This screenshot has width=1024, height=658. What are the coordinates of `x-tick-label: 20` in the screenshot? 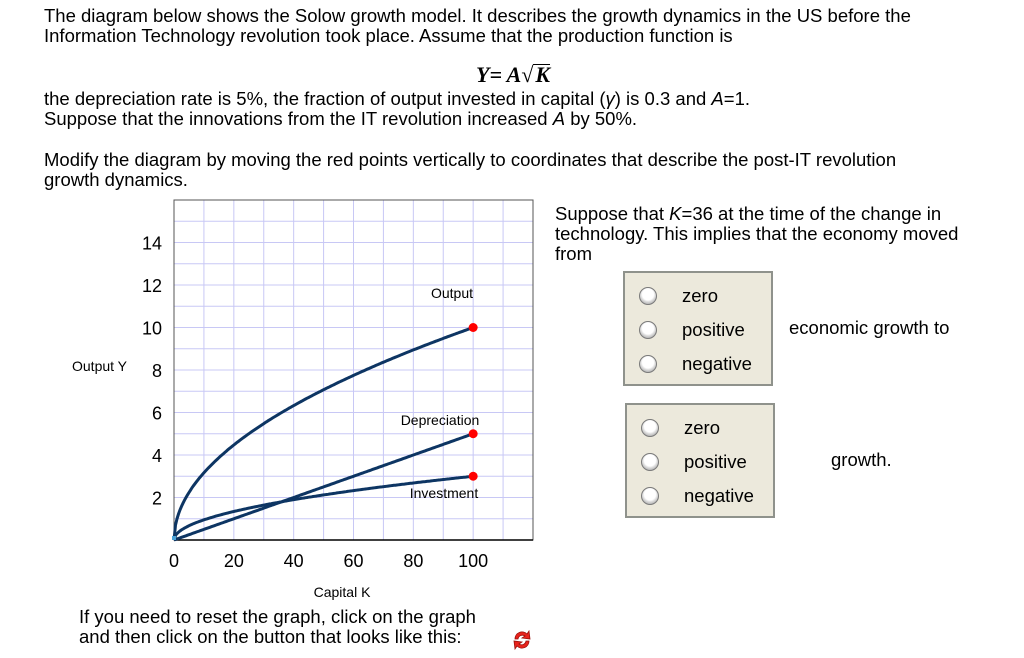 It's located at (234, 561).